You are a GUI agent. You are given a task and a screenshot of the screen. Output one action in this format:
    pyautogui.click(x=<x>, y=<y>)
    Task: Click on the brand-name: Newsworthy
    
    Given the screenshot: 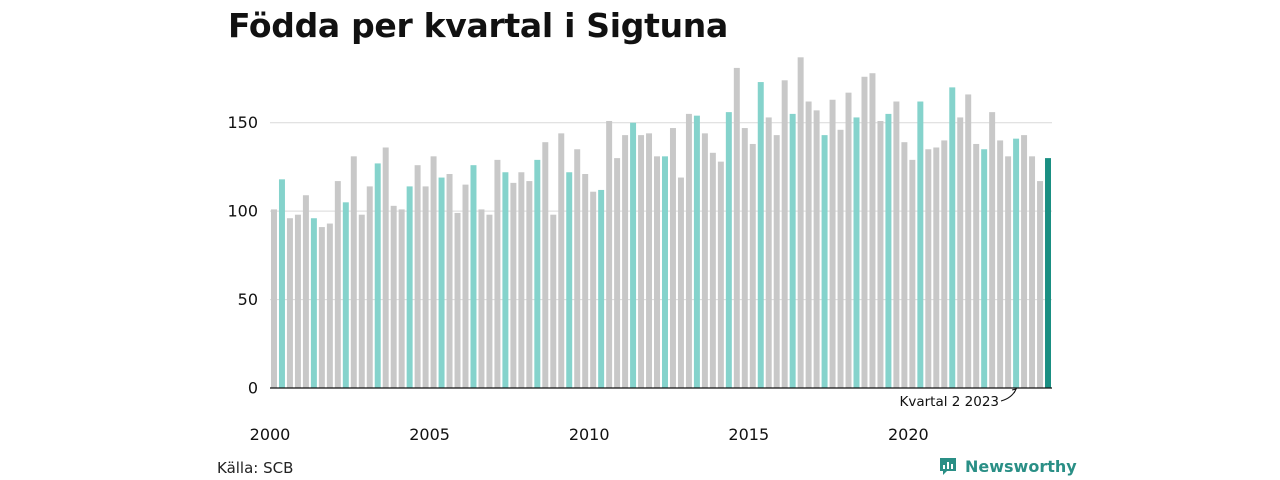 What is the action you would take?
    pyautogui.click(x=1021, y=466)
    